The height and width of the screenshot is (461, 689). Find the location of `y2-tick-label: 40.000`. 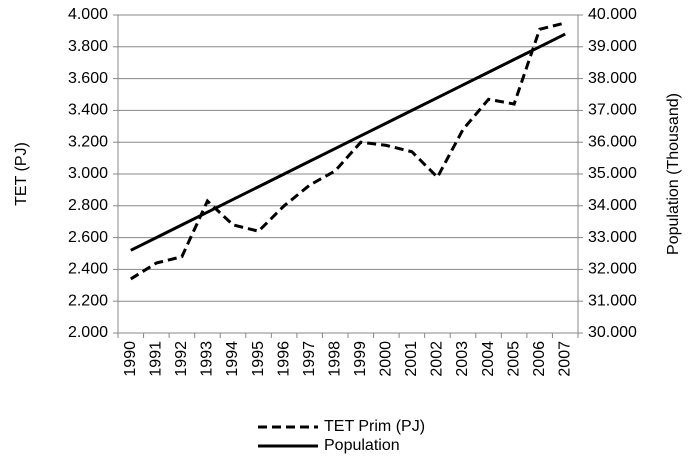

y2-tick-label: 40.000 is located at coordinates (612, 14).